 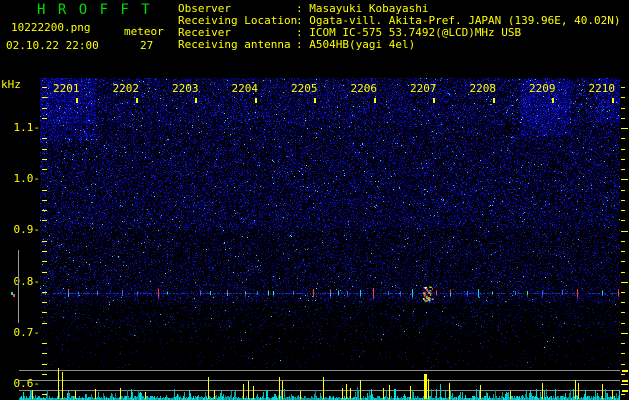 I want to click on time-label: 2206, so click(x=364, y=88).